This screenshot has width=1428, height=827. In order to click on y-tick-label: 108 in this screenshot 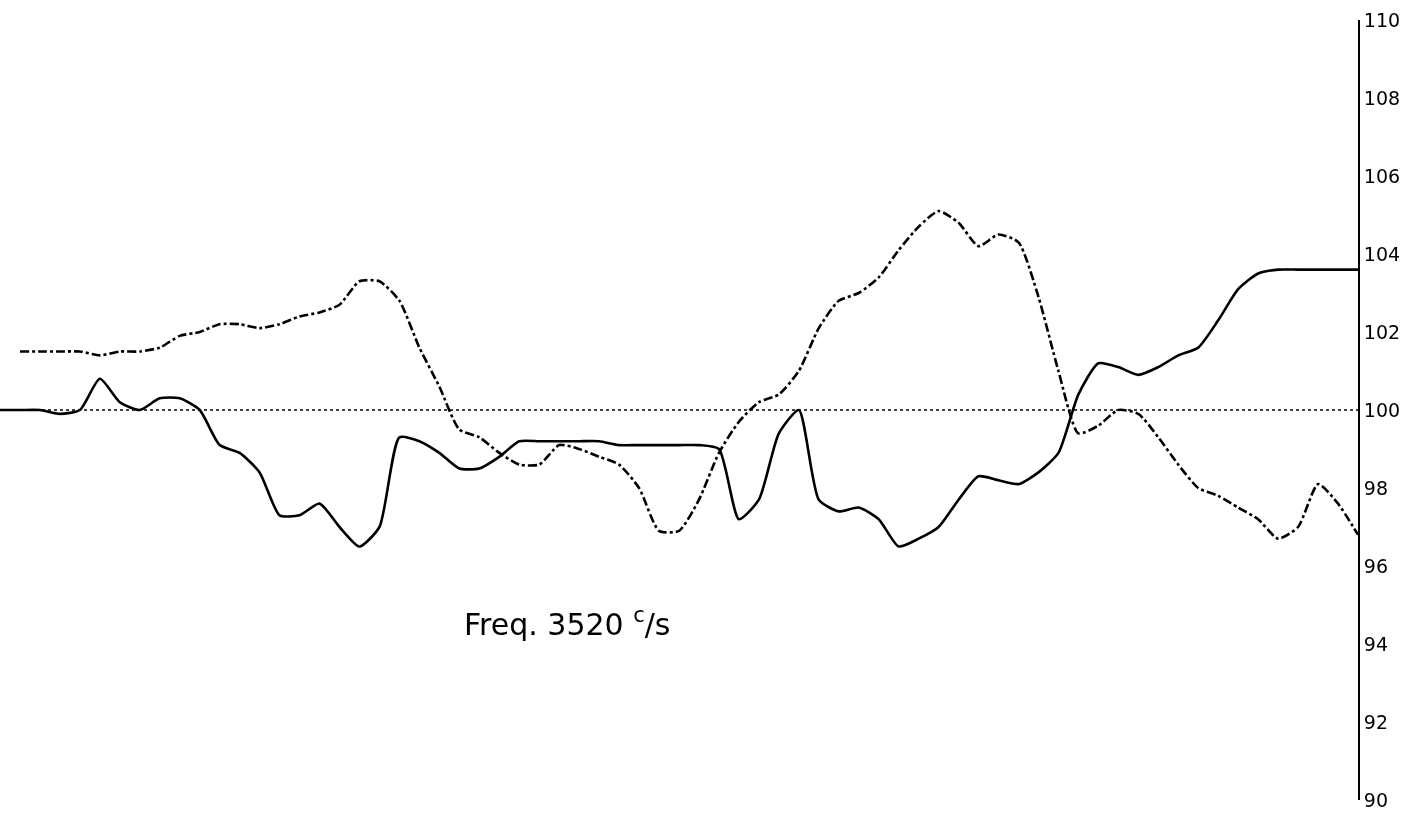, I will do `click(1382, 97)`.